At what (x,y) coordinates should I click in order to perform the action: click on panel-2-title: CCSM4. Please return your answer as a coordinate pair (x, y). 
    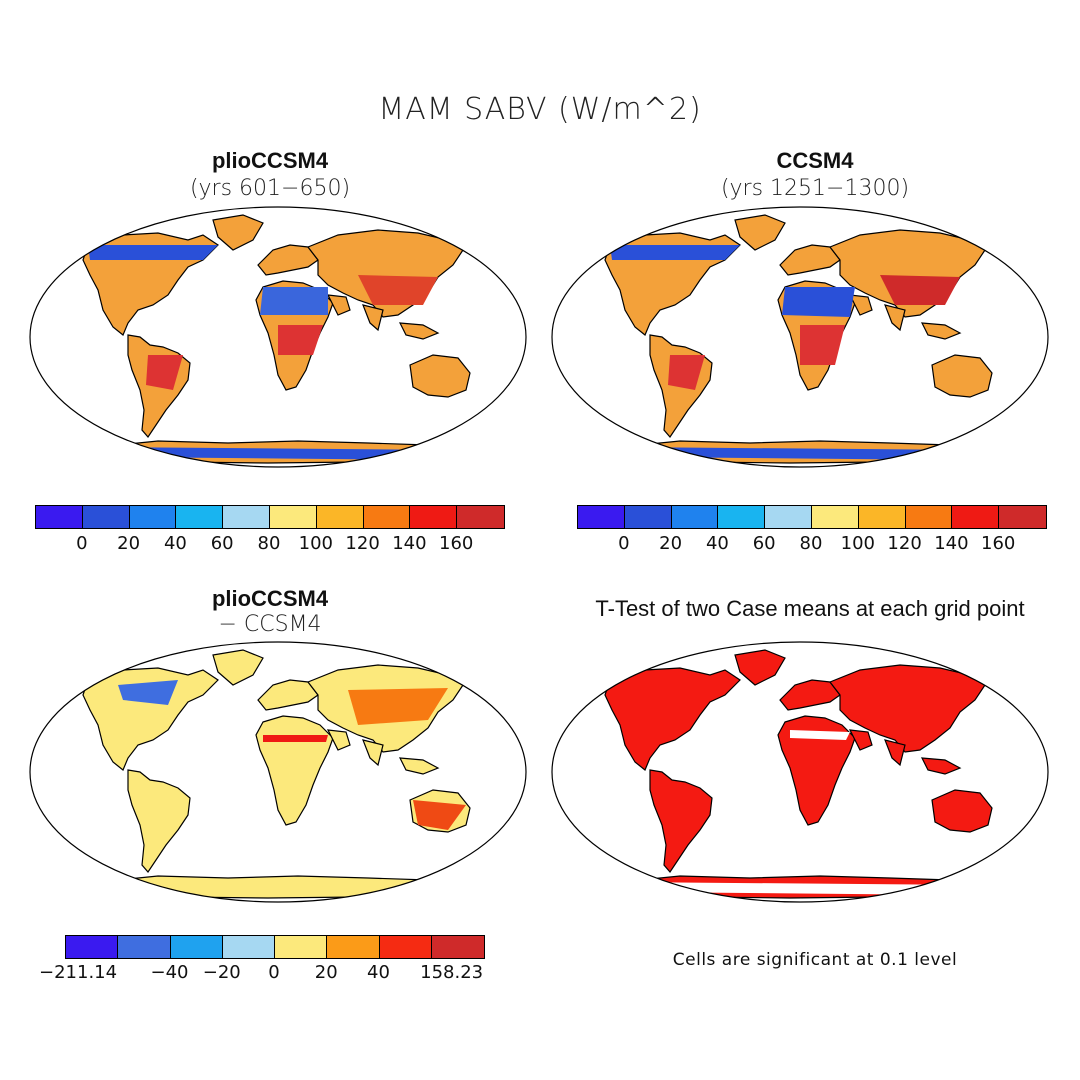
    Looking at the image, I should click on (815, 160).